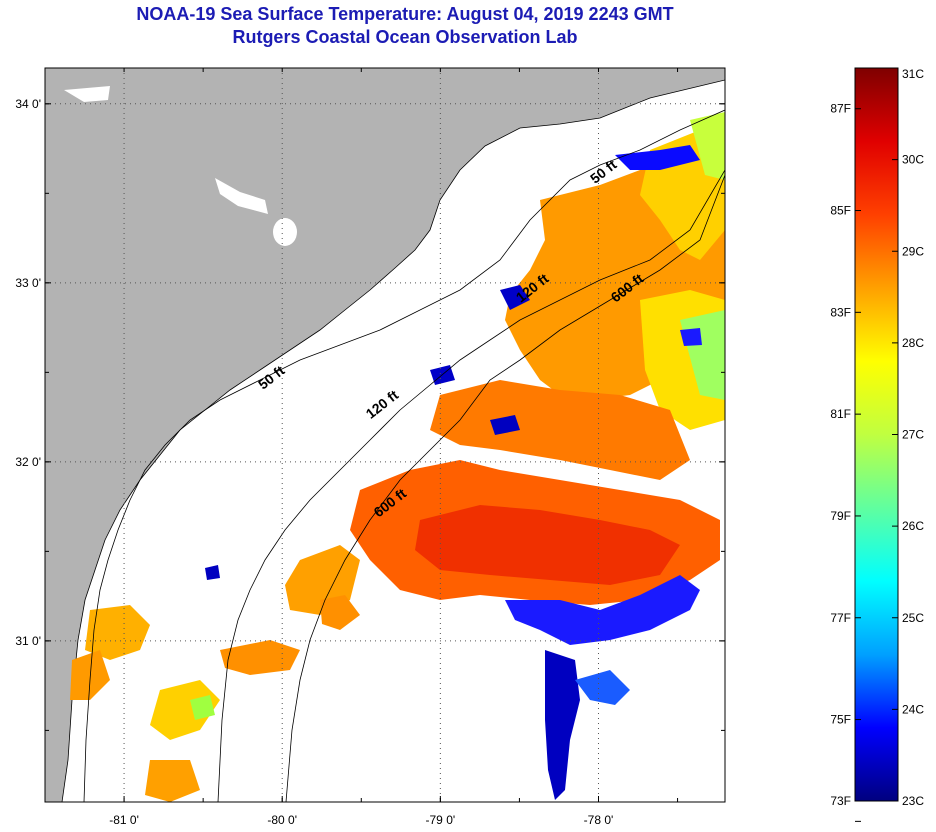  I want to click on lon-tick-label: -80 0', so click(282, 820).